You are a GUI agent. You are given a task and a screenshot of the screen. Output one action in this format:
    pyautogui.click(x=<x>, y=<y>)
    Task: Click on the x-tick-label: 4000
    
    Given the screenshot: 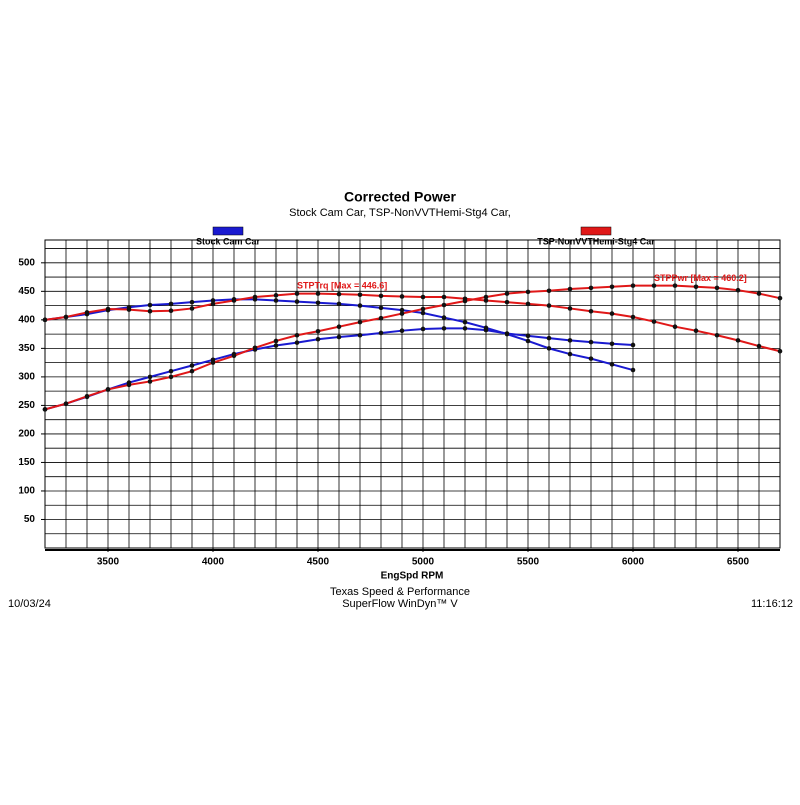 What is the action you would take?
    pyautogui.click(x=213, y=562)
    